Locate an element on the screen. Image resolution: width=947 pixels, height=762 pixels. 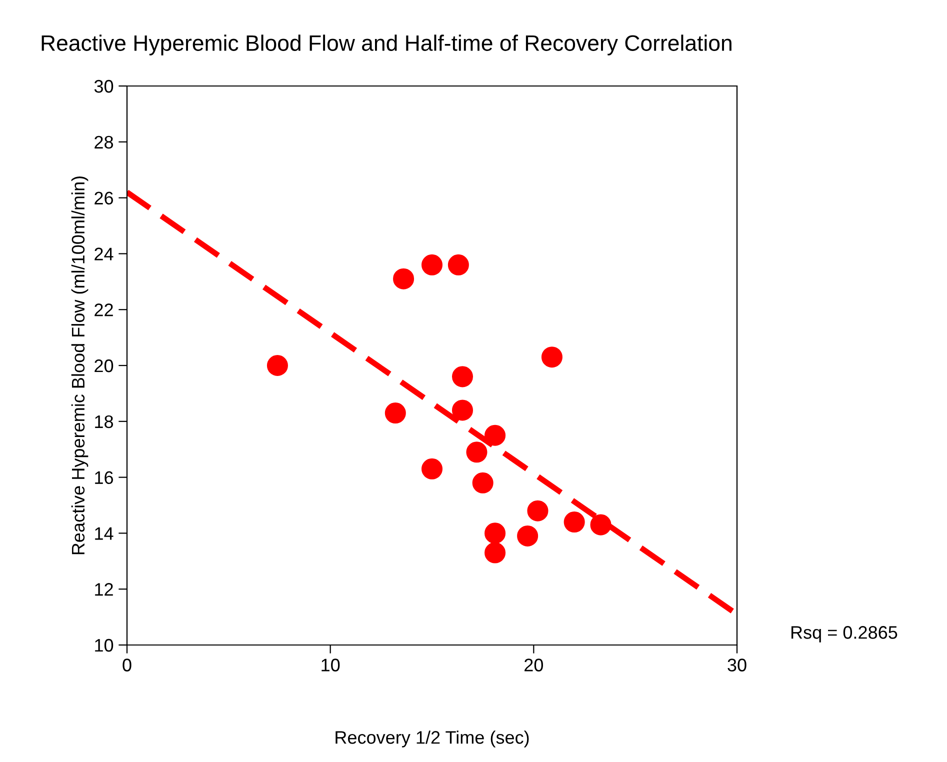
chart-title: Reactive Hyperemic Blood Flow and Half-time of Recovery Correlation is located at coordinates (387, 45).